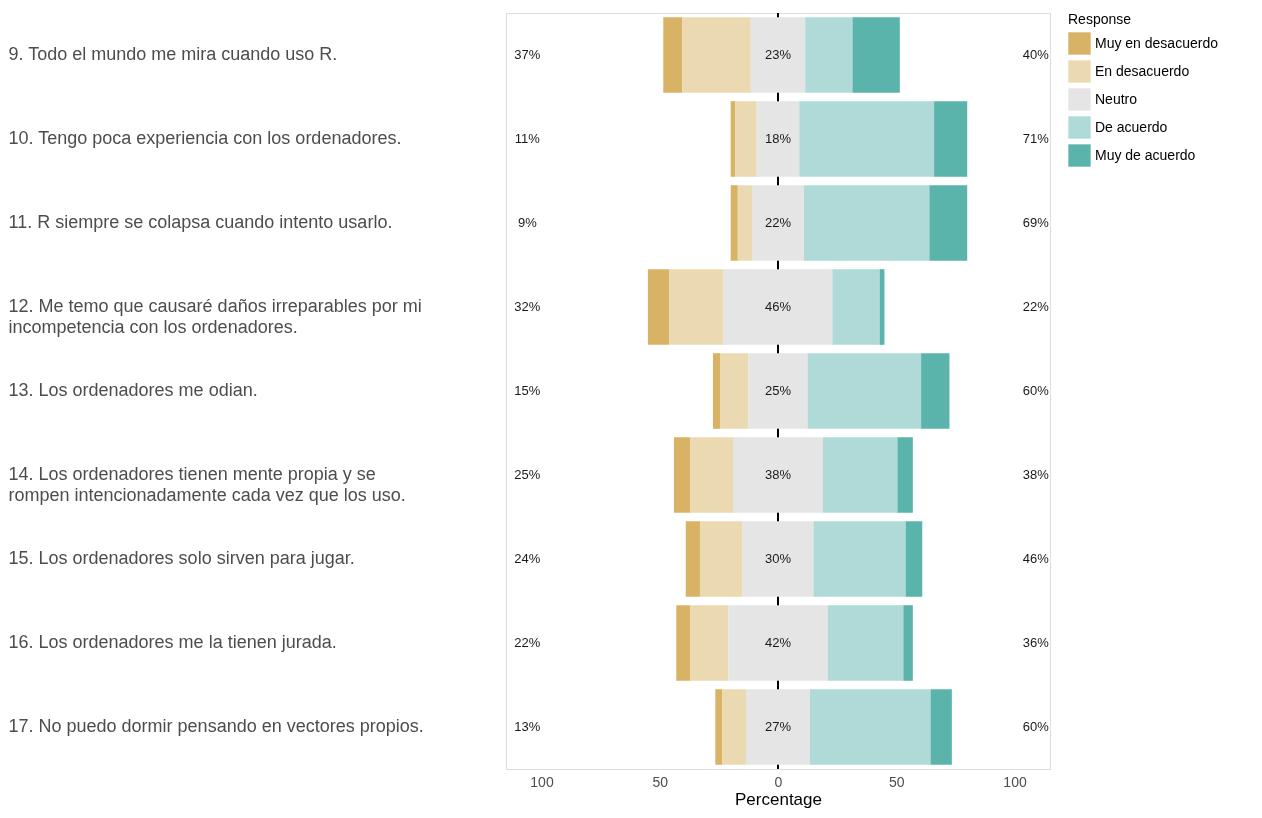 Image resolution: width=1262 pixels, height=818 pixels. I want to click on annotation: 36%, so click(1036, 642).